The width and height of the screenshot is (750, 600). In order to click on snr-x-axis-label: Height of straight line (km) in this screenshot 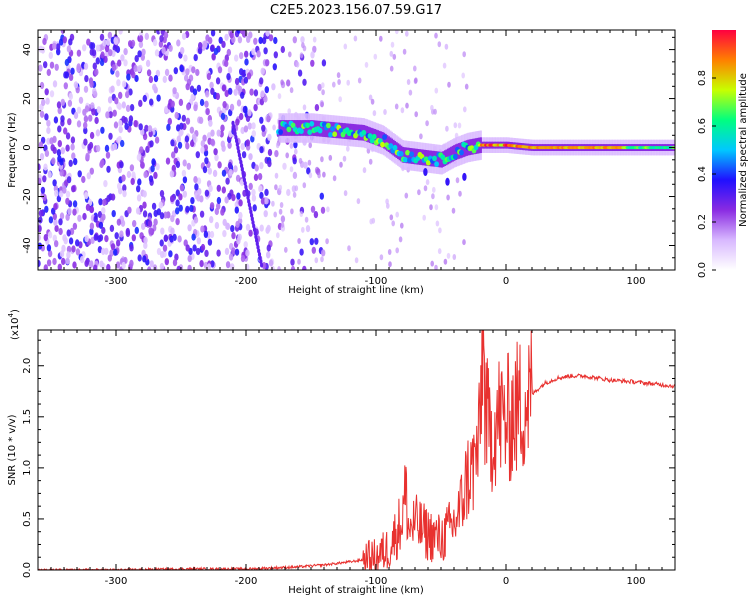, I will do `click(356, 590)`.